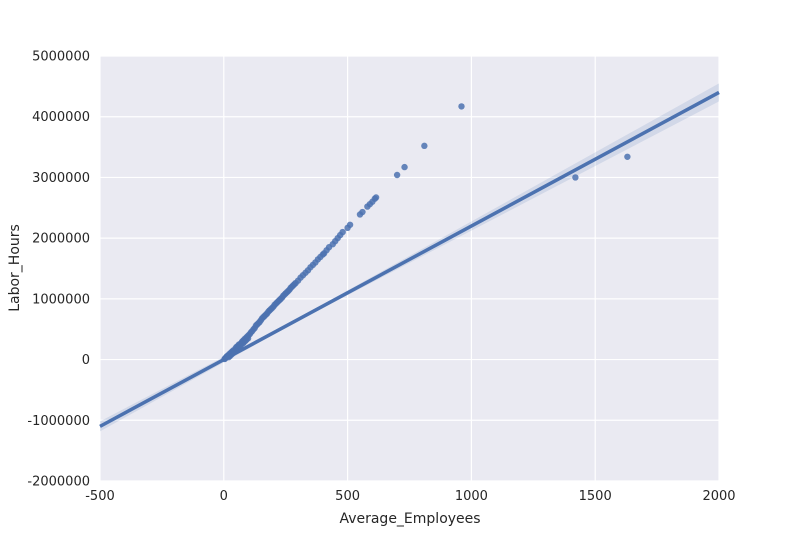  I want to click on y-tick-label: -1000000, so click(58, 421).